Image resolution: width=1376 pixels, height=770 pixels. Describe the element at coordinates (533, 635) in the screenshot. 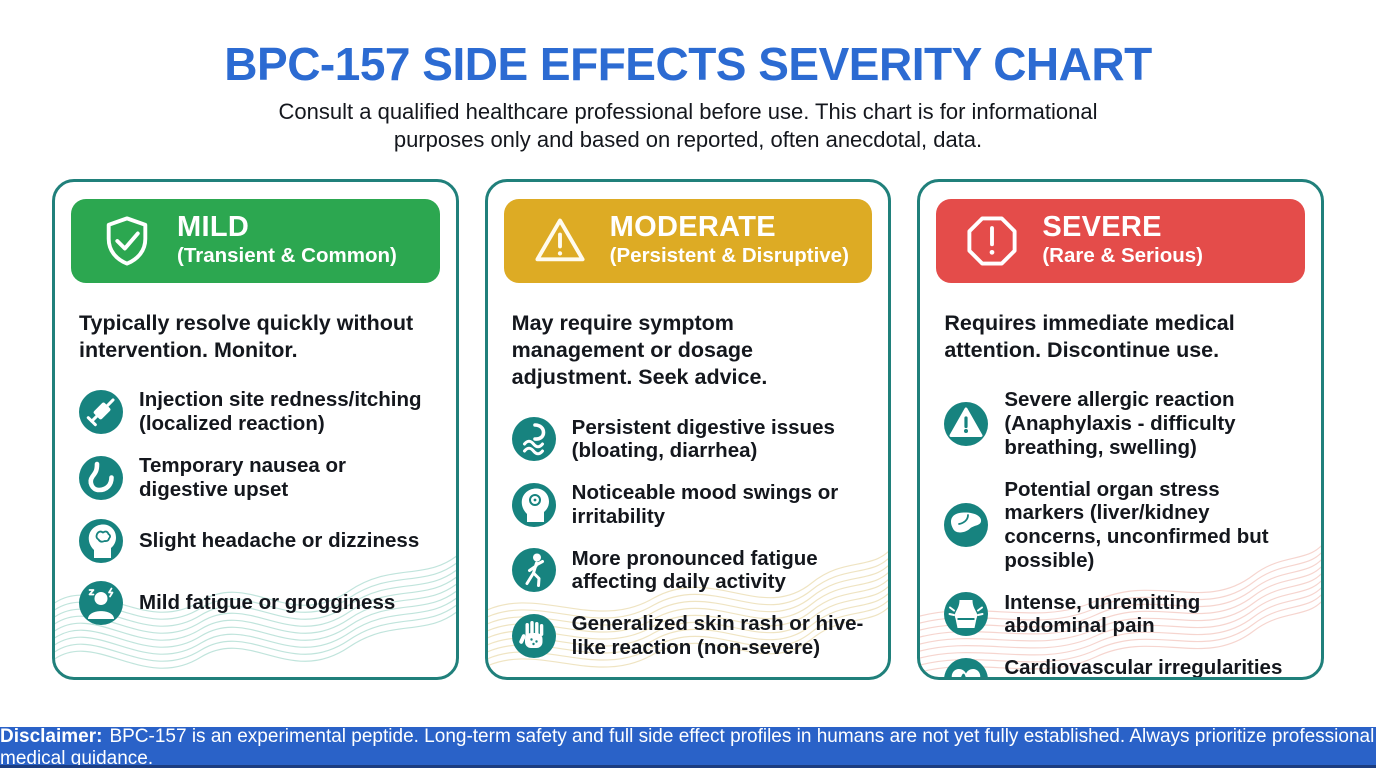

I see `hand-rash-icon` at that location.